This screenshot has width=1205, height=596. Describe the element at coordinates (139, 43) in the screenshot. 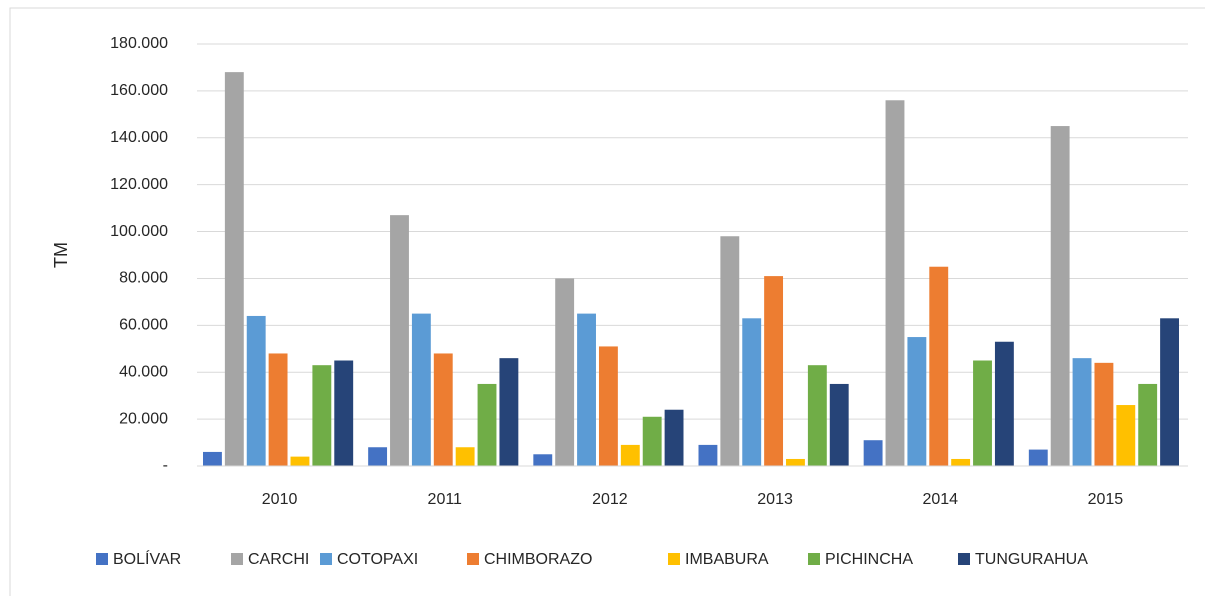

I see `y-tick-label: 180.000` at that location.